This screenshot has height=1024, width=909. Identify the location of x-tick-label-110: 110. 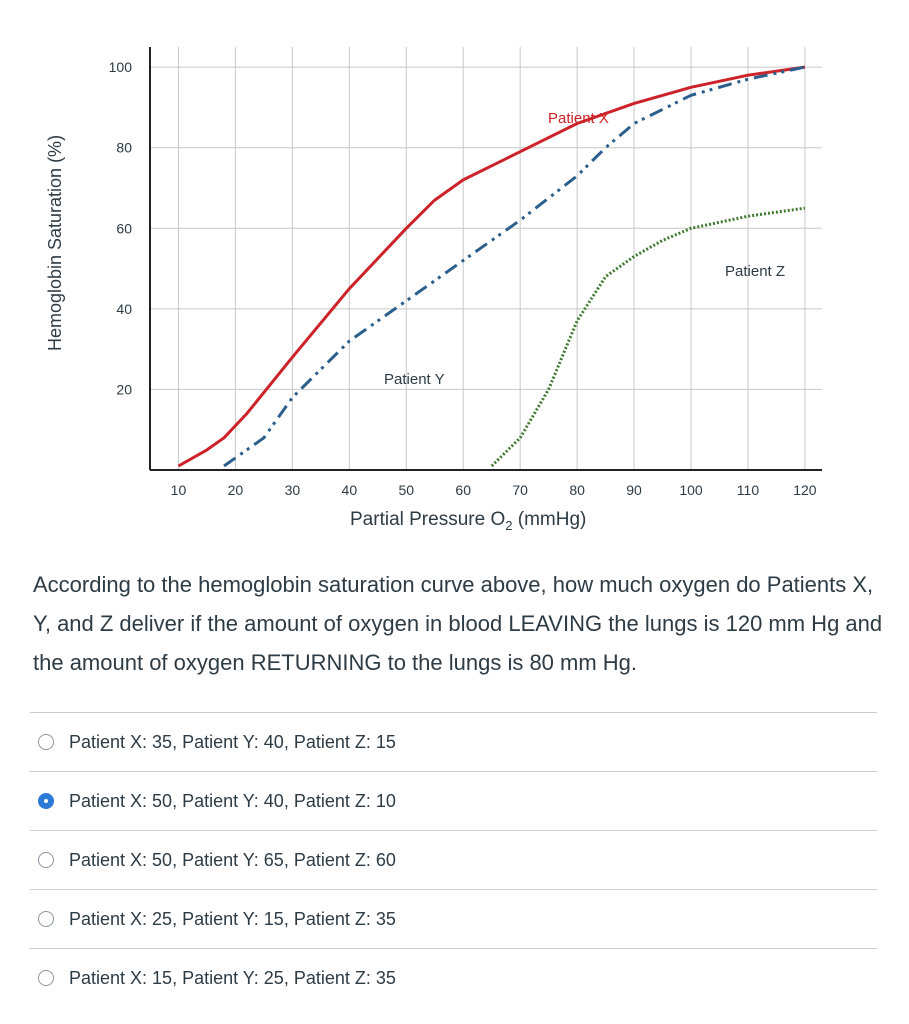
(748, 490).